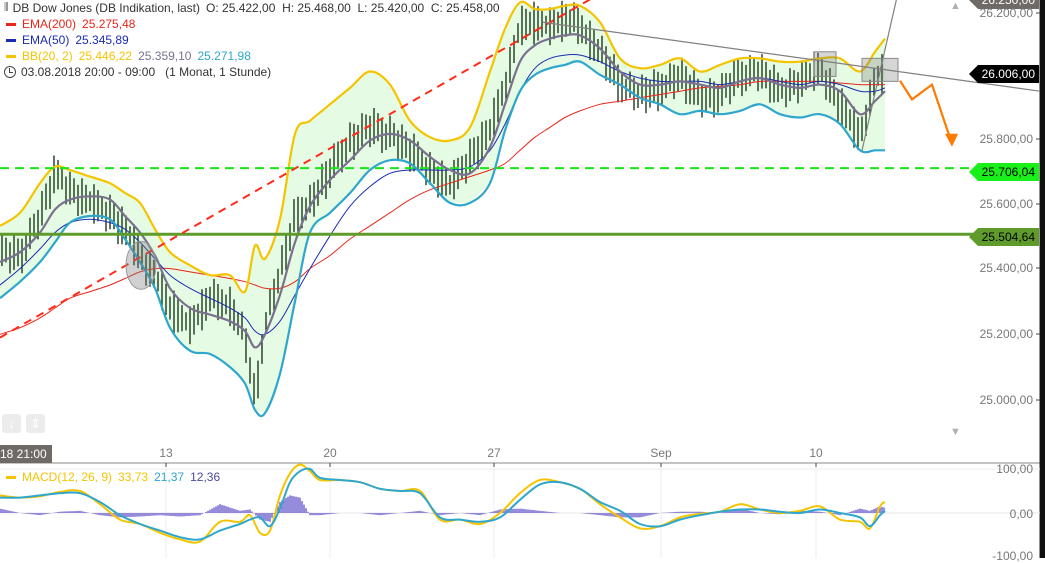  I want to click on ema50-row: EMA(50) 25.345,89, so click(252, 40).